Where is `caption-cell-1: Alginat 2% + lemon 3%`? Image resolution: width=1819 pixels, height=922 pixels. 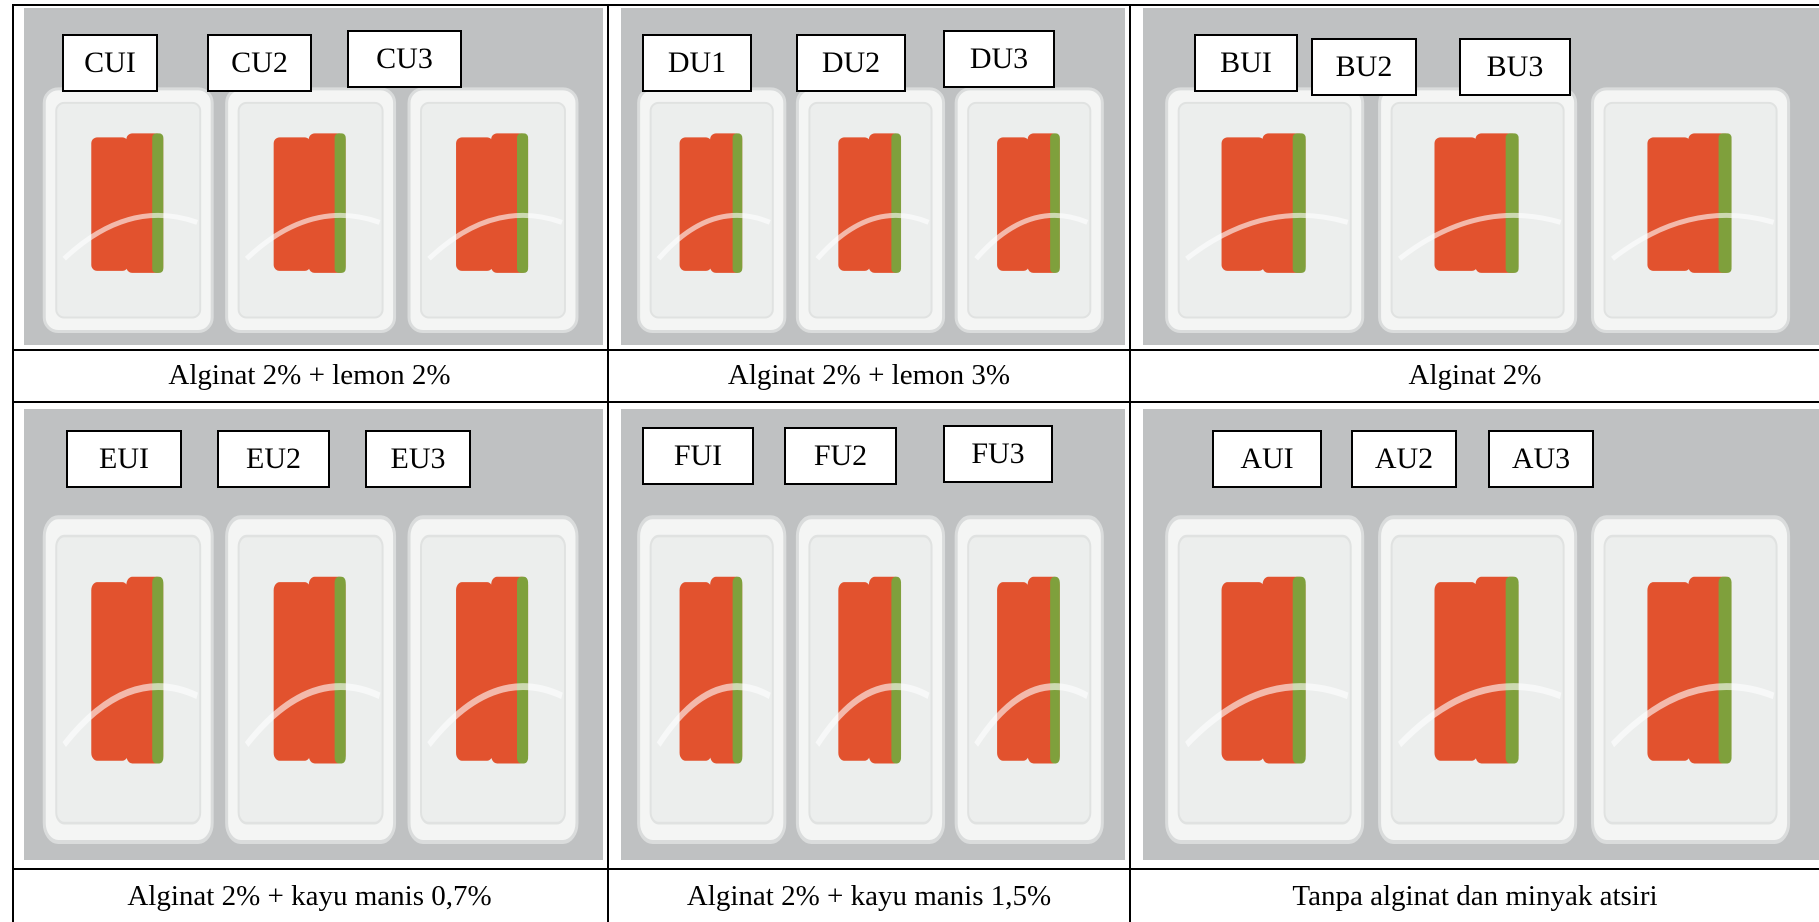 caption-cell-1: Alginat 2% + lemon 3% is located at coordinates (869, 376).